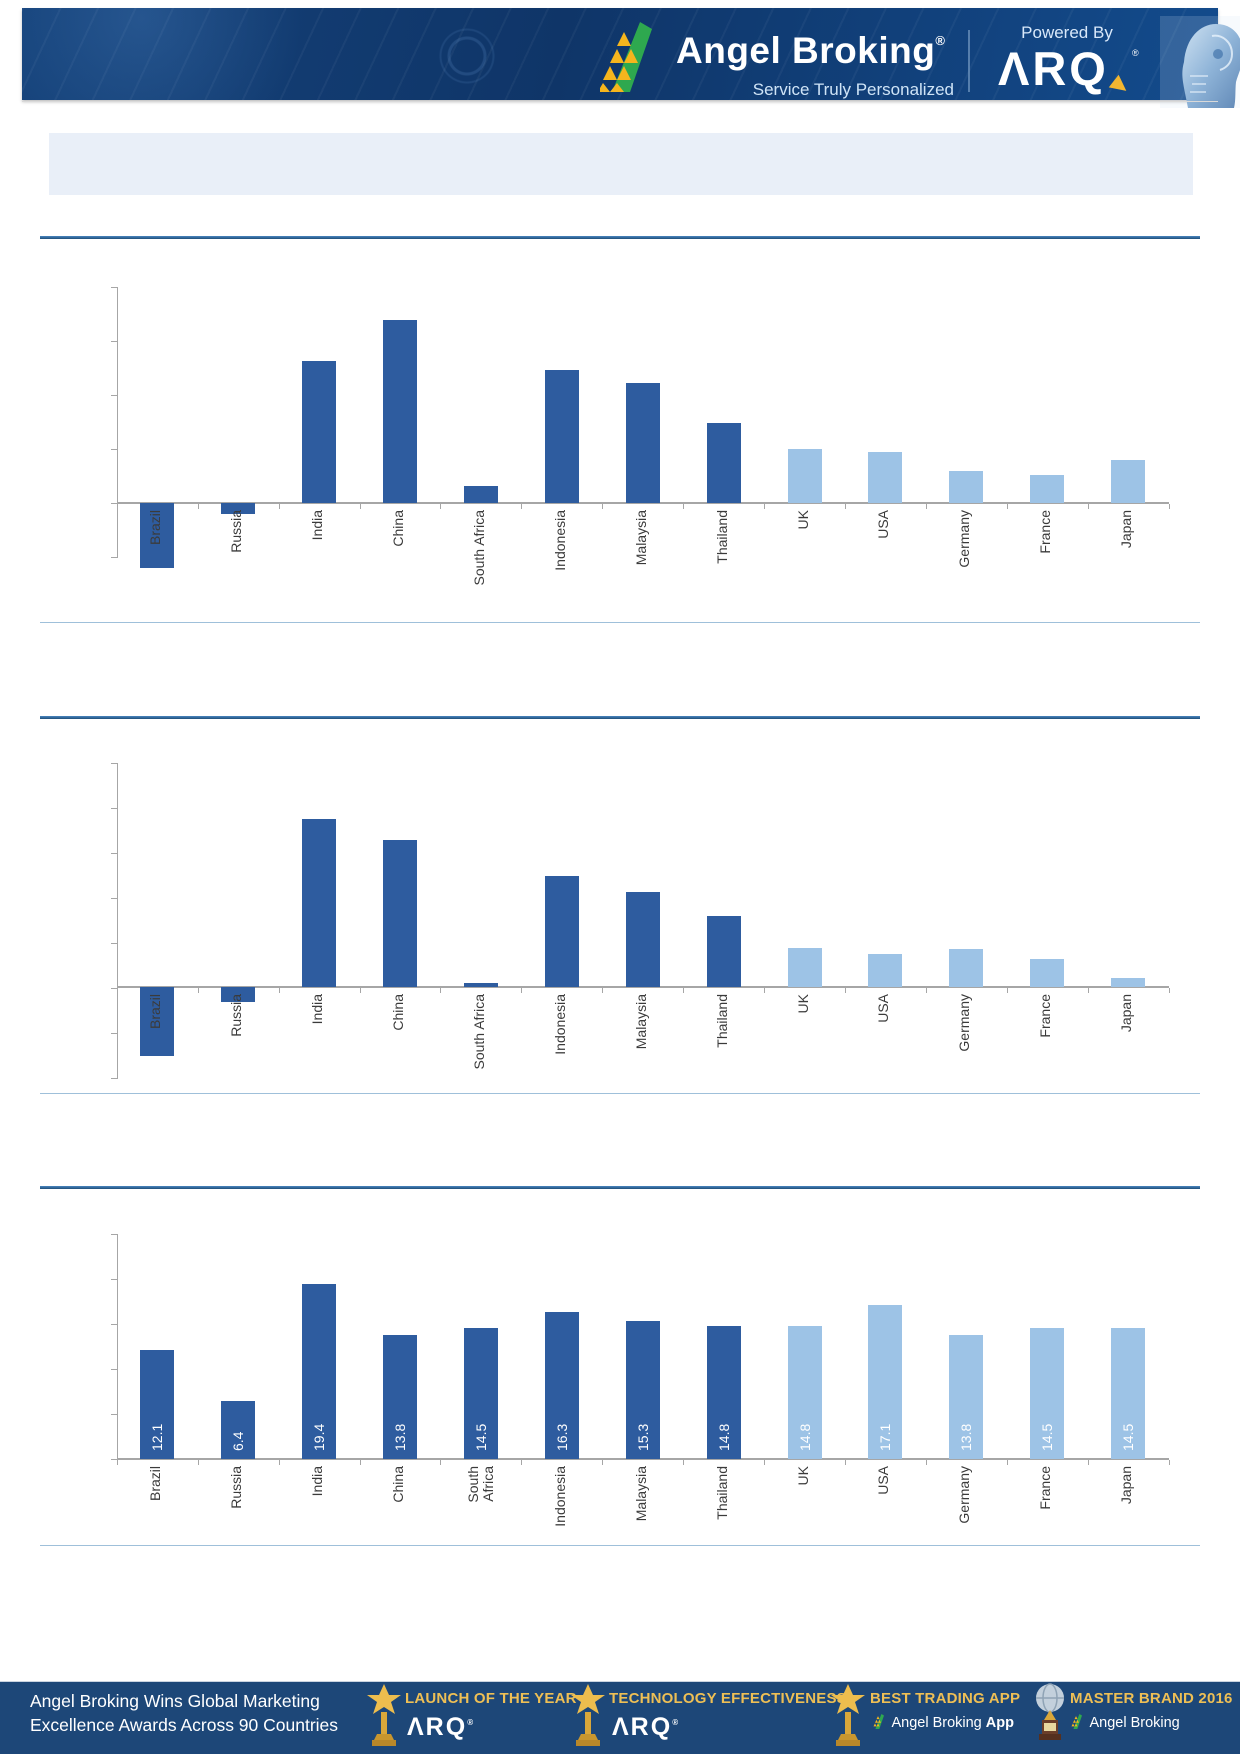 The height and width of the screenshot is (1754, 1240). What do you see at coordinates (945, 1698) in the screenshot?
I see `award-title: BEST TRADING APP` at bounding box center [945, 1698].